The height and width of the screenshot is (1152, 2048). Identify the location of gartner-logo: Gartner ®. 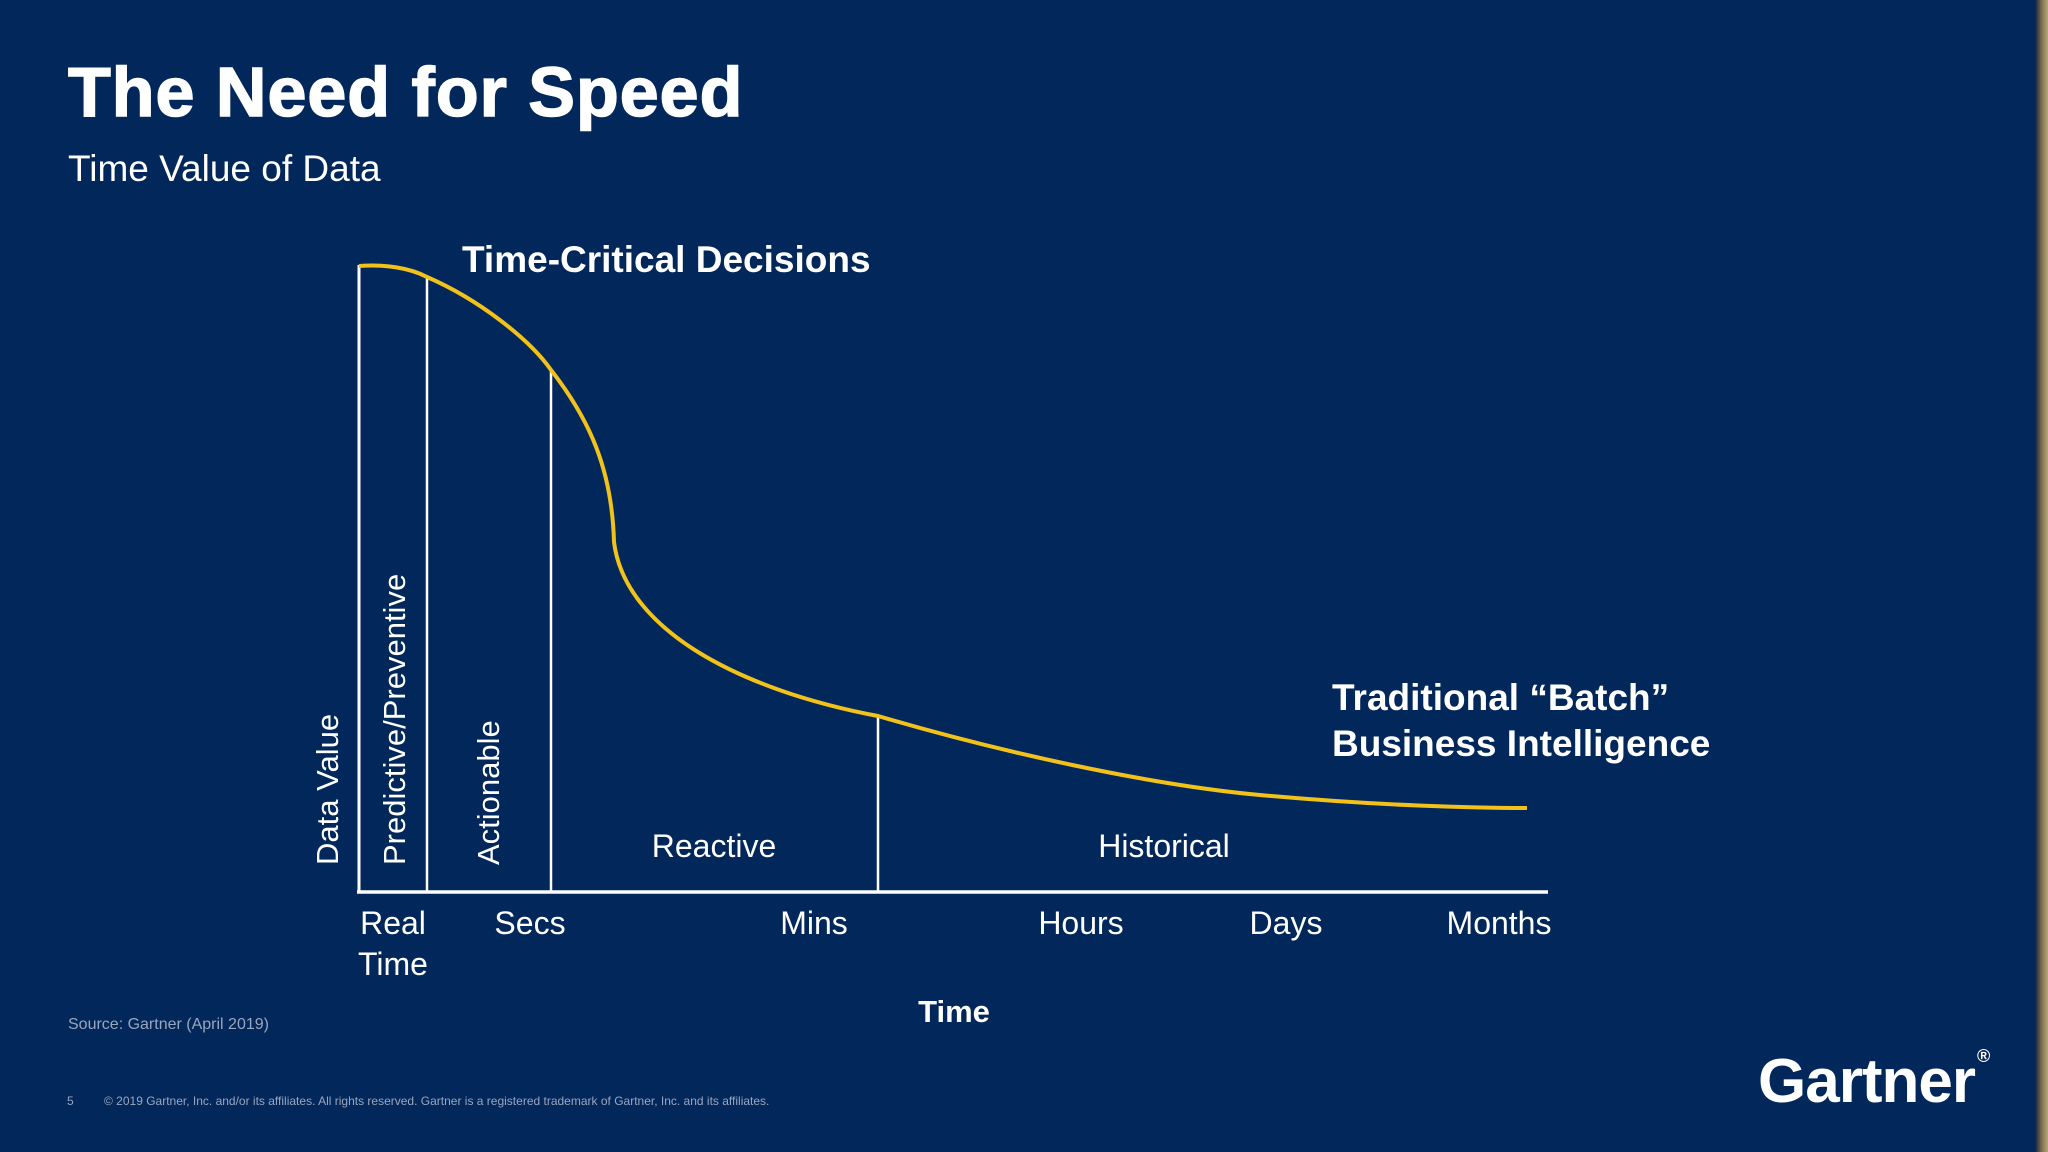
(1874, 1081).